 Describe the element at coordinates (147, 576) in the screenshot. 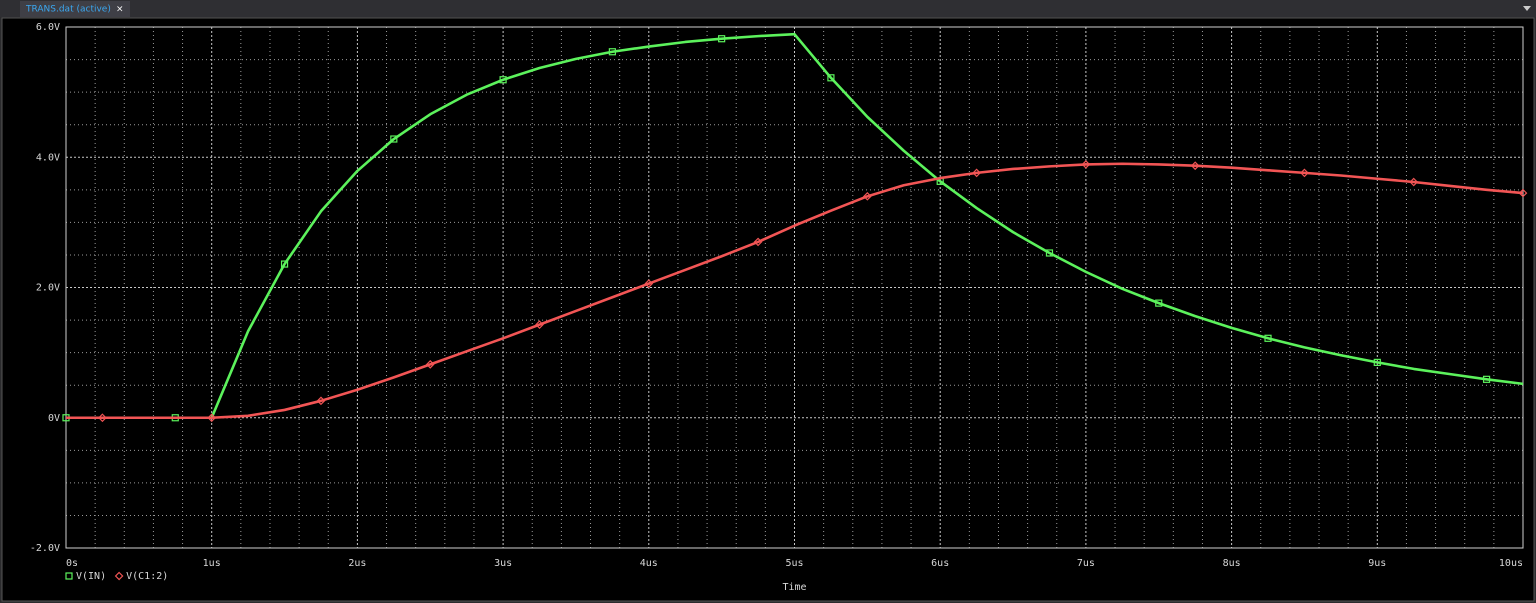

I see `legend-label: V(C1:2)` at that location.